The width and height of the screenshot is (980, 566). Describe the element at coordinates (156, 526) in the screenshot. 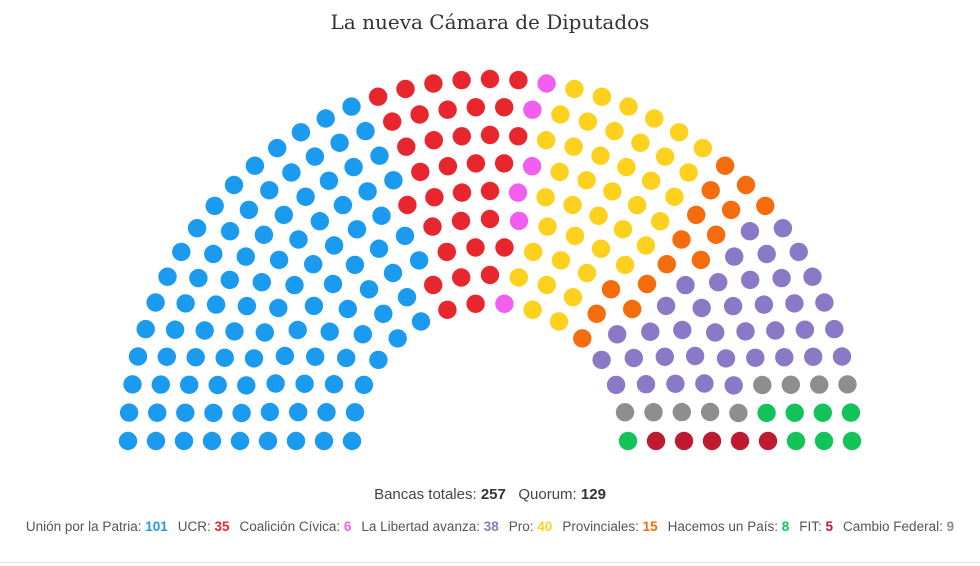

I see `legend-count: 101` at that location.